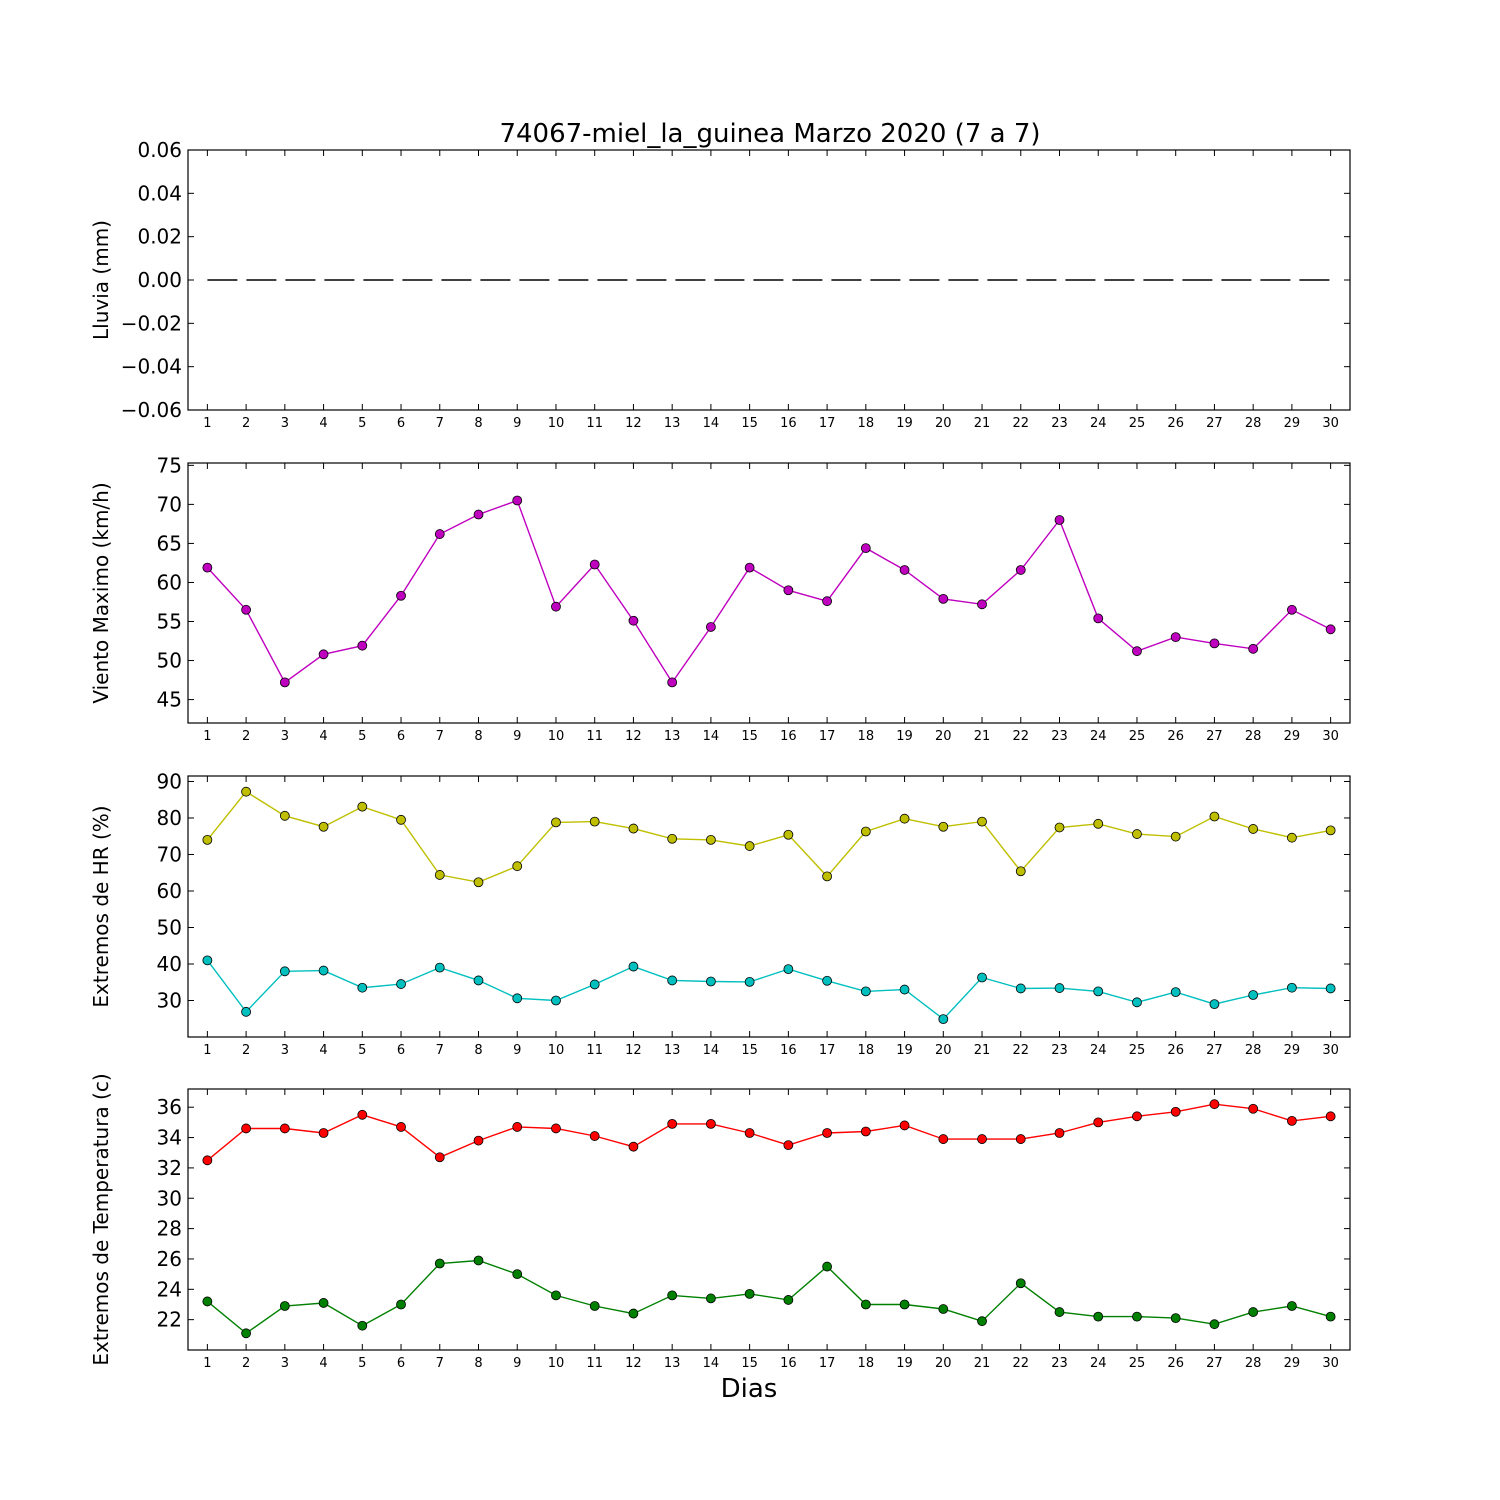 This screenshot has width=1500, height=1500. What do you see at coordinates (169, 927) in the screenshot?
I see `y-tick-label: 50` at bounding box center [169, 927].